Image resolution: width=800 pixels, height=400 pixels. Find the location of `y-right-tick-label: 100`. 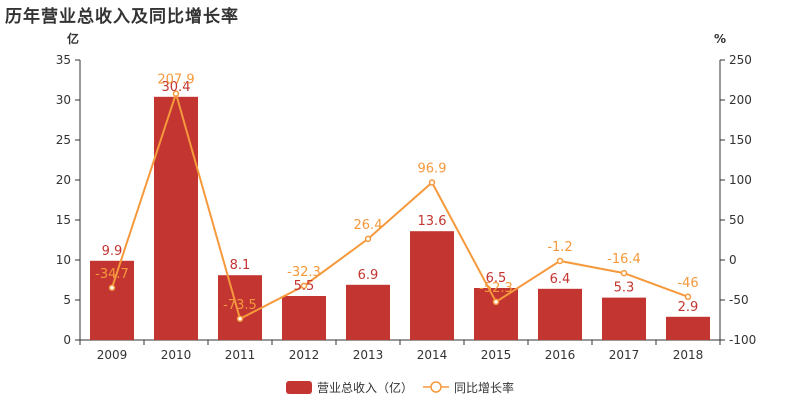

y-right-tick-label: 100 is located at coordinates (740, 180).